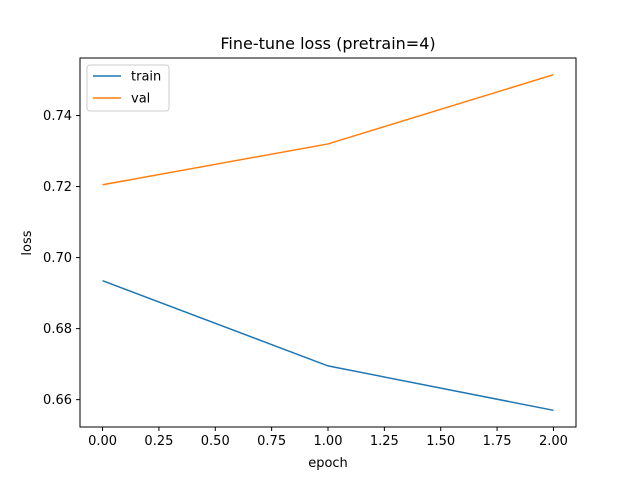 The width and height of the screenshot is (640, 480). Describe the element at coordinates (440, 441) in the screenshot. I see `x-tick-label: 1.50` at that location.